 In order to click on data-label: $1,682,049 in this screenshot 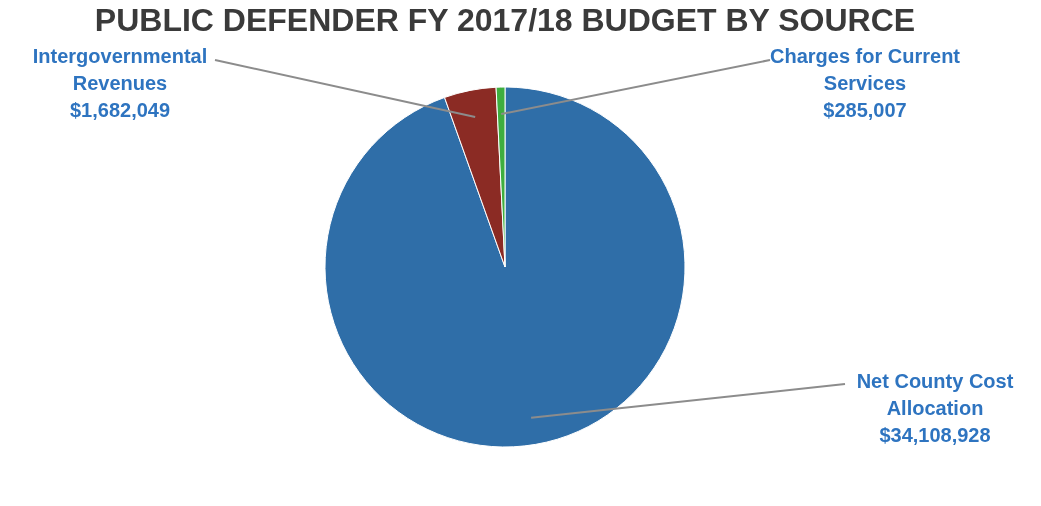, I will do `click(120, 110)`.